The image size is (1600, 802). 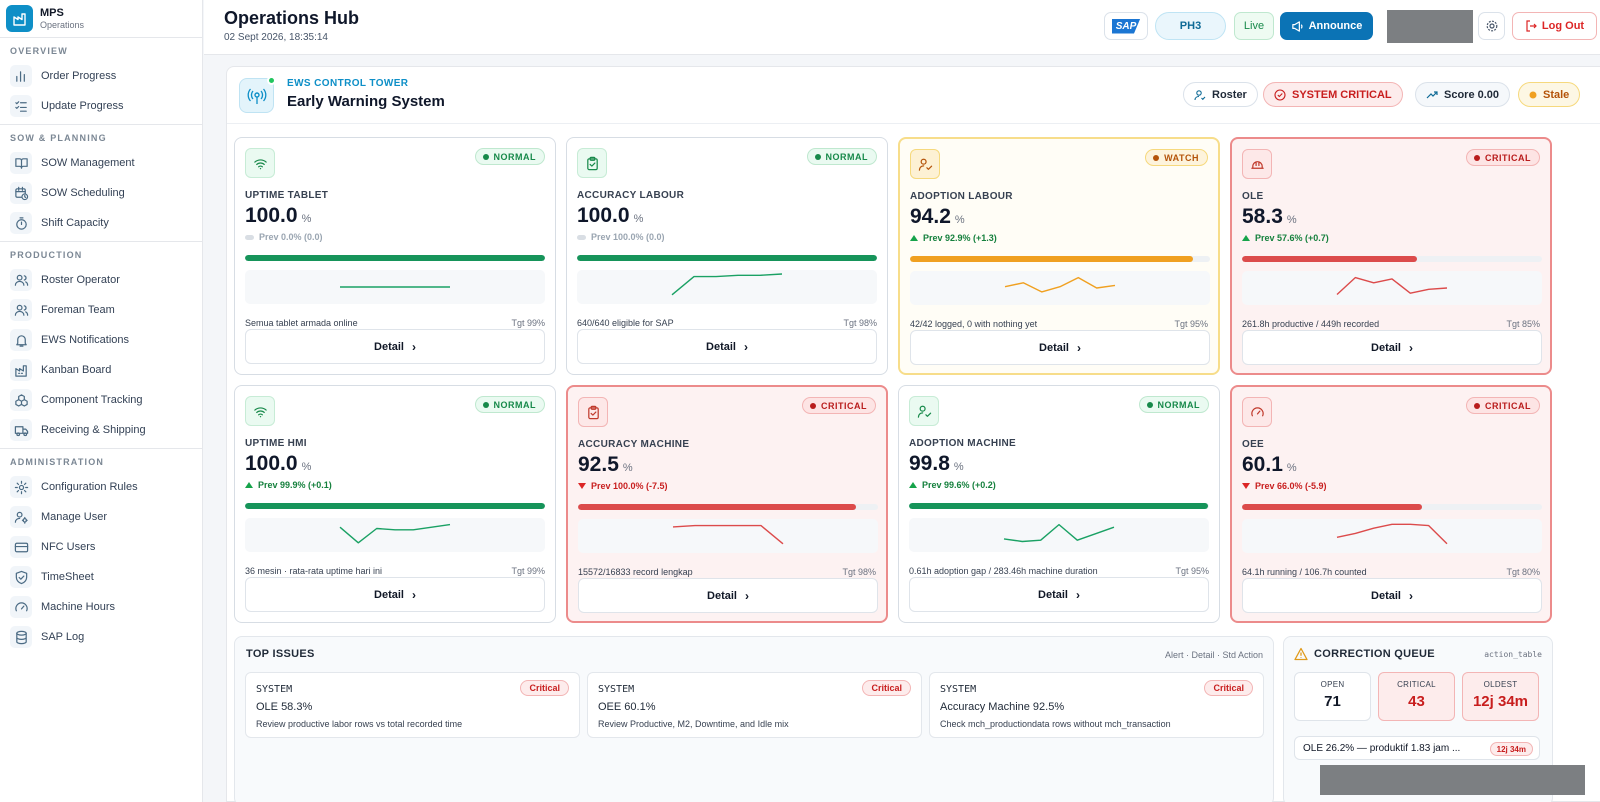 I want to click on system-critical-badge: SYSTEM CRITICAL, so click(x=1333, y=94).